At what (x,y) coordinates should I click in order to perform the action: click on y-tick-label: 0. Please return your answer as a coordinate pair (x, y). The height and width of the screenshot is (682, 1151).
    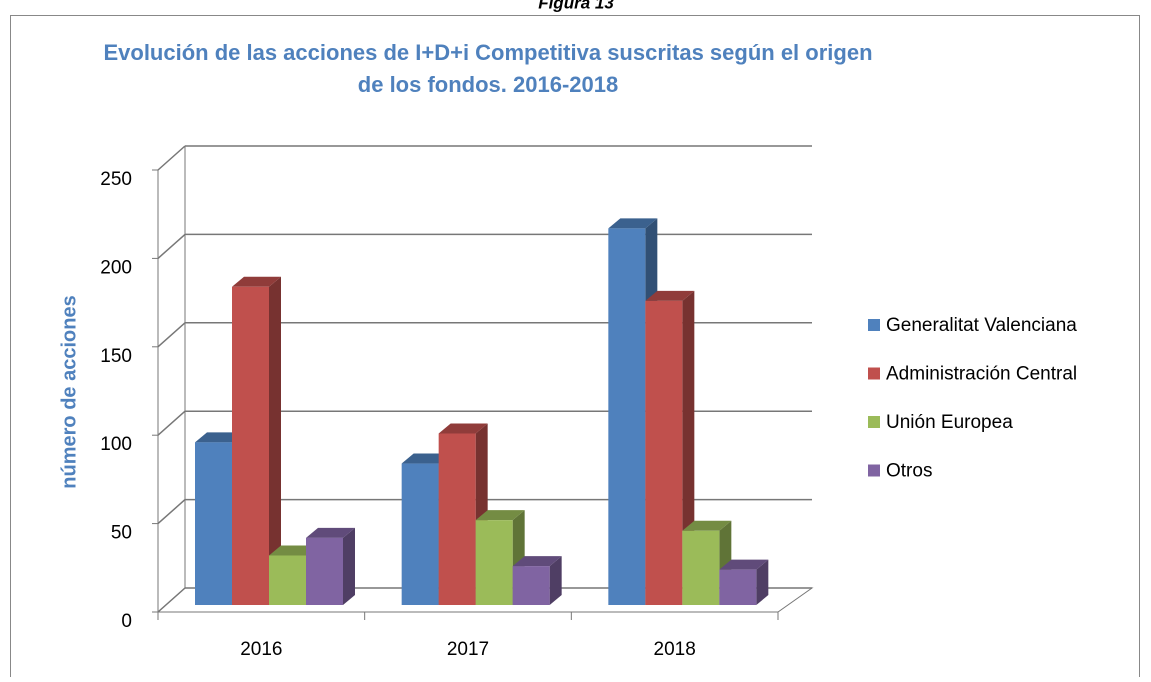
    Looking at the image, I should click on (126, 621).